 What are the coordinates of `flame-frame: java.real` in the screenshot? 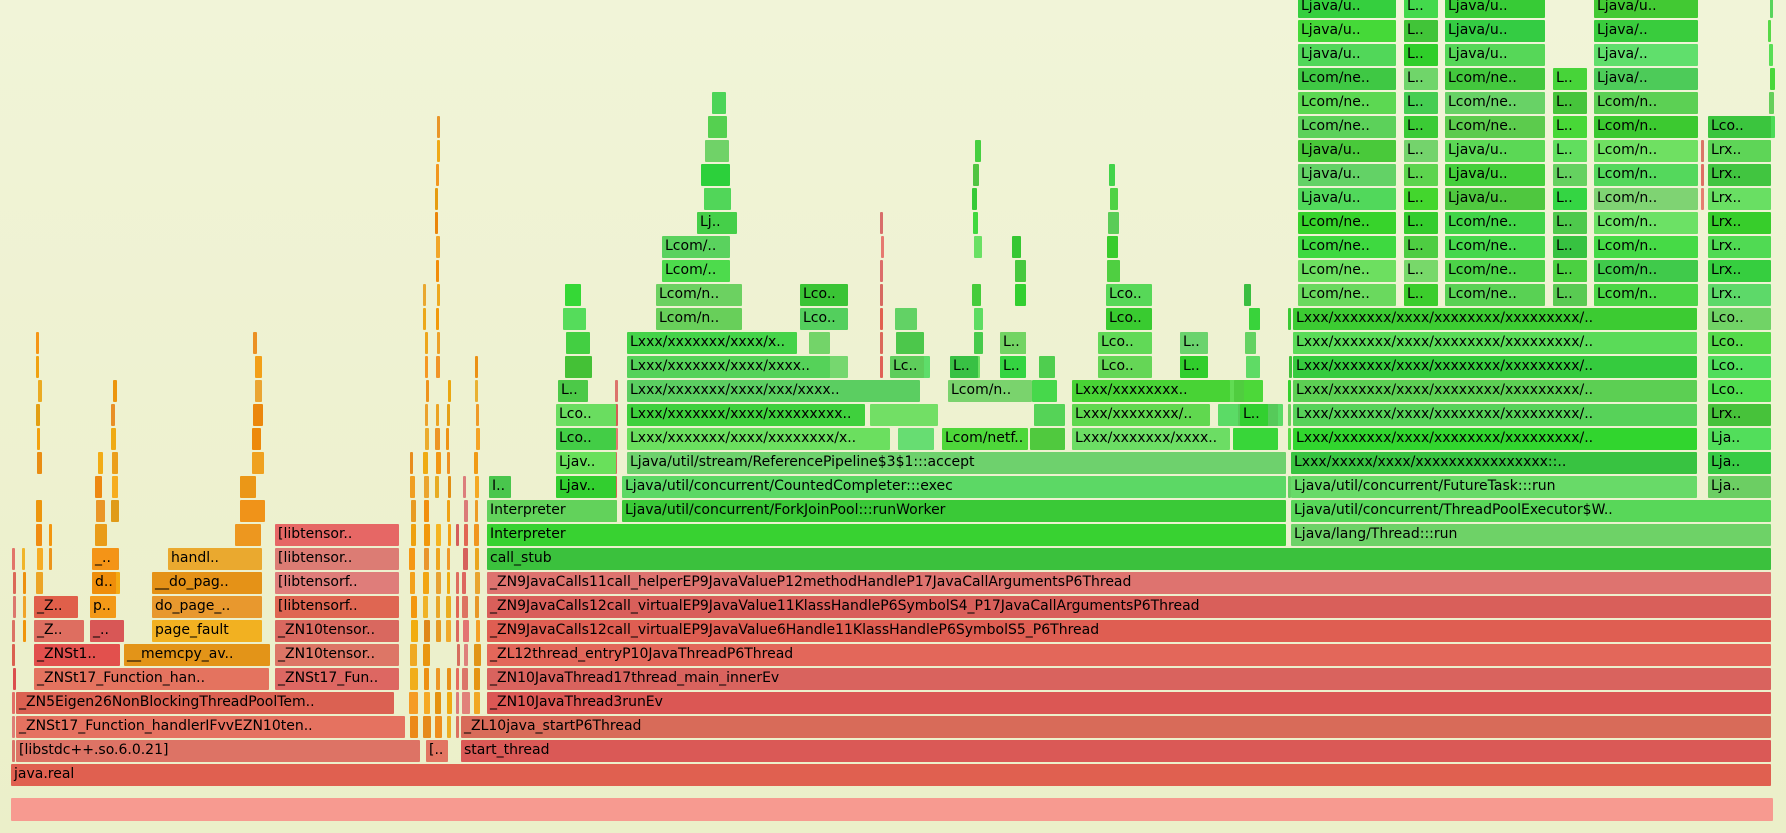 It's located at (891, 775).